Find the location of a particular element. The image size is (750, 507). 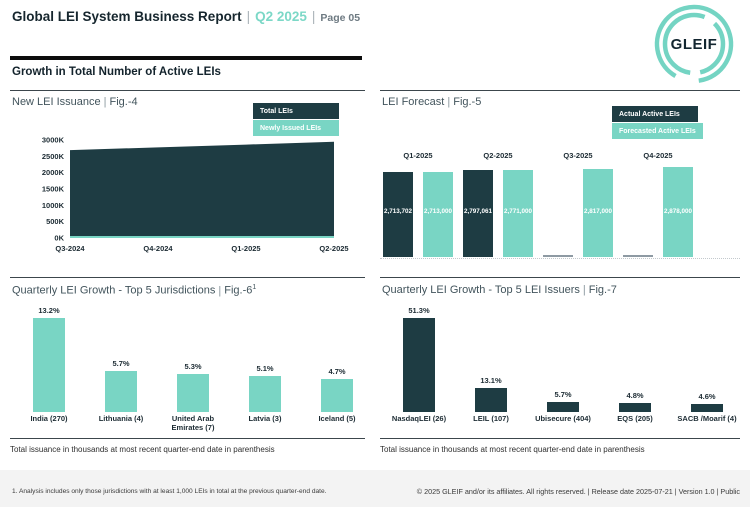

forecast-bar: 2,713,000 is located at coordinates (438, 214).